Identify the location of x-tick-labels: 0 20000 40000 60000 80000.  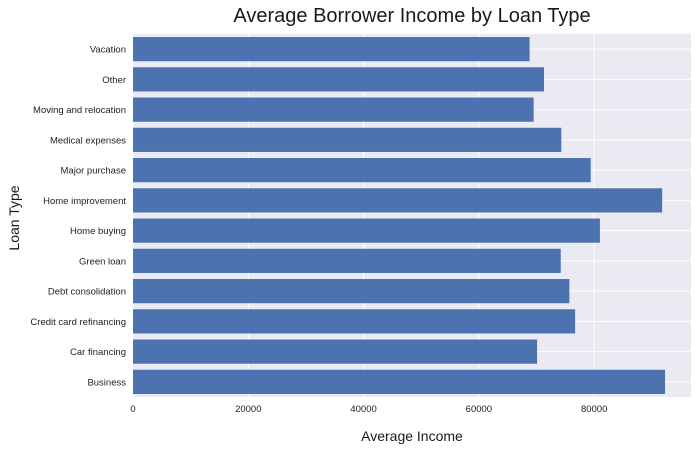
(368, 409).